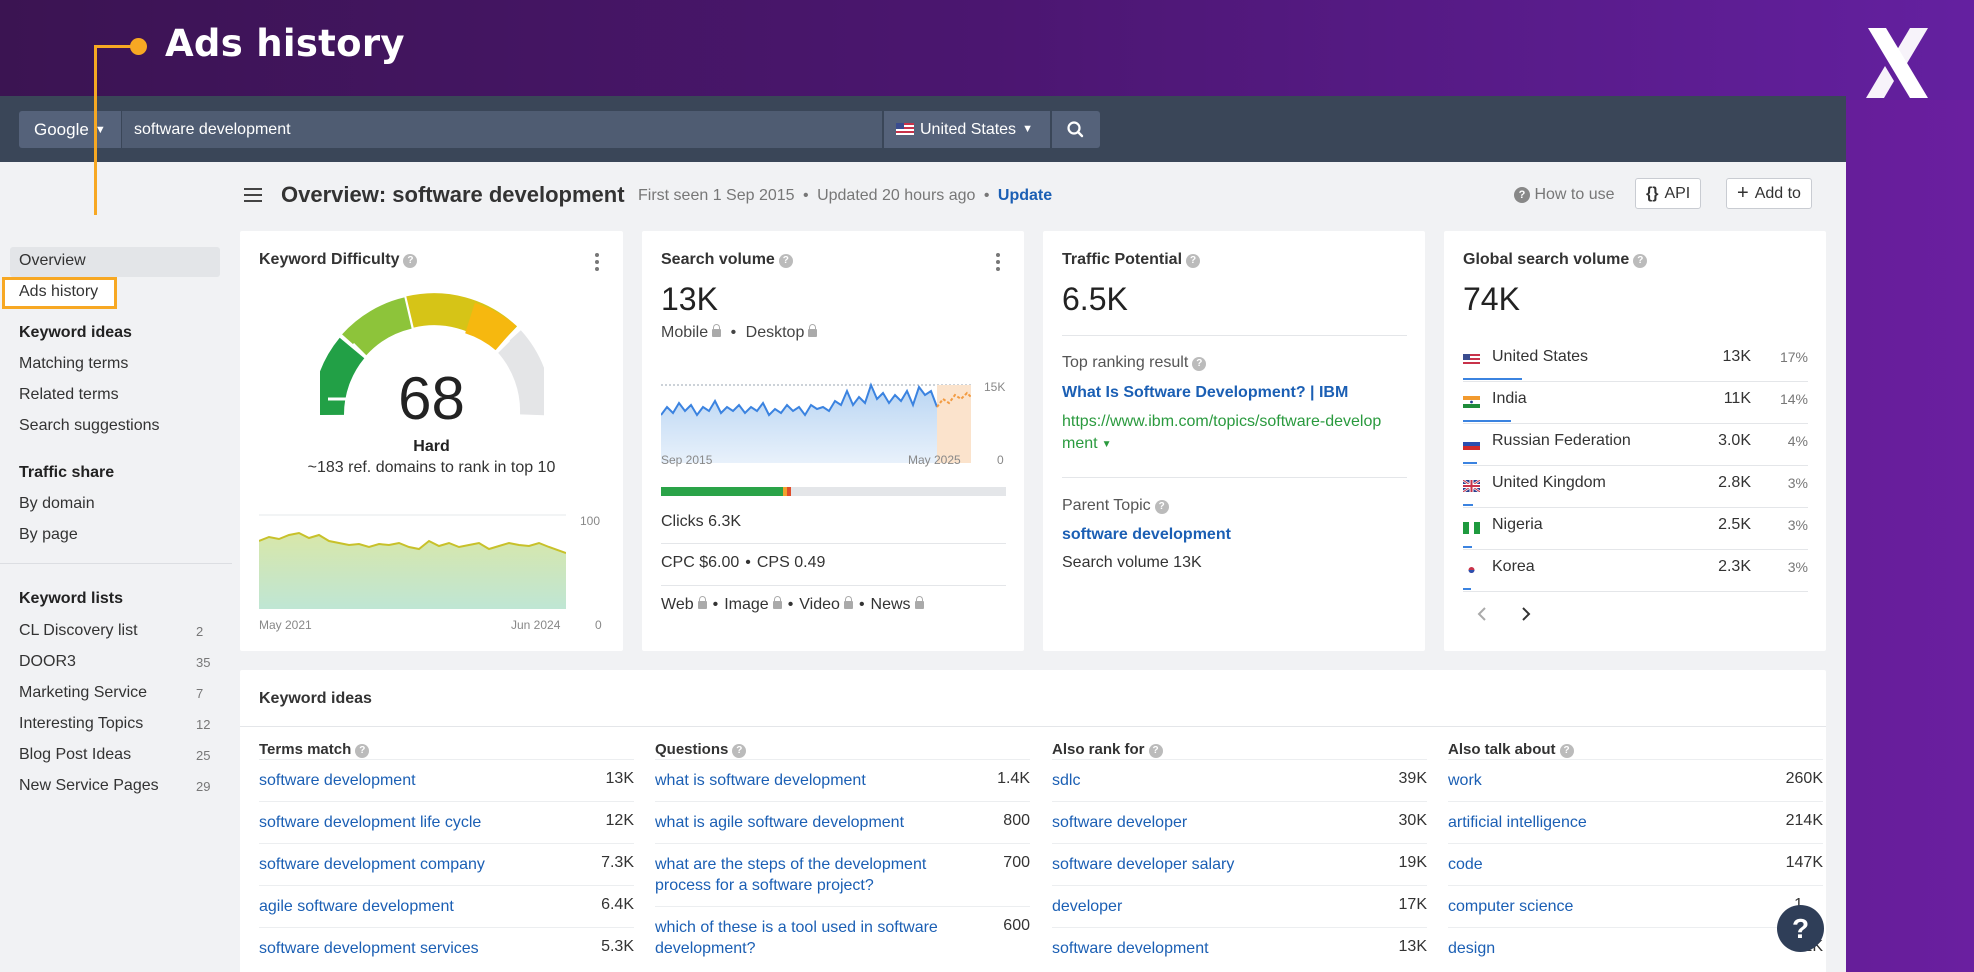 The height and width of the screenshot is (972, 1974). Describe the element at coordinates (372, 864) in the screenshot. I see `keyword-link: software development company` at that location.